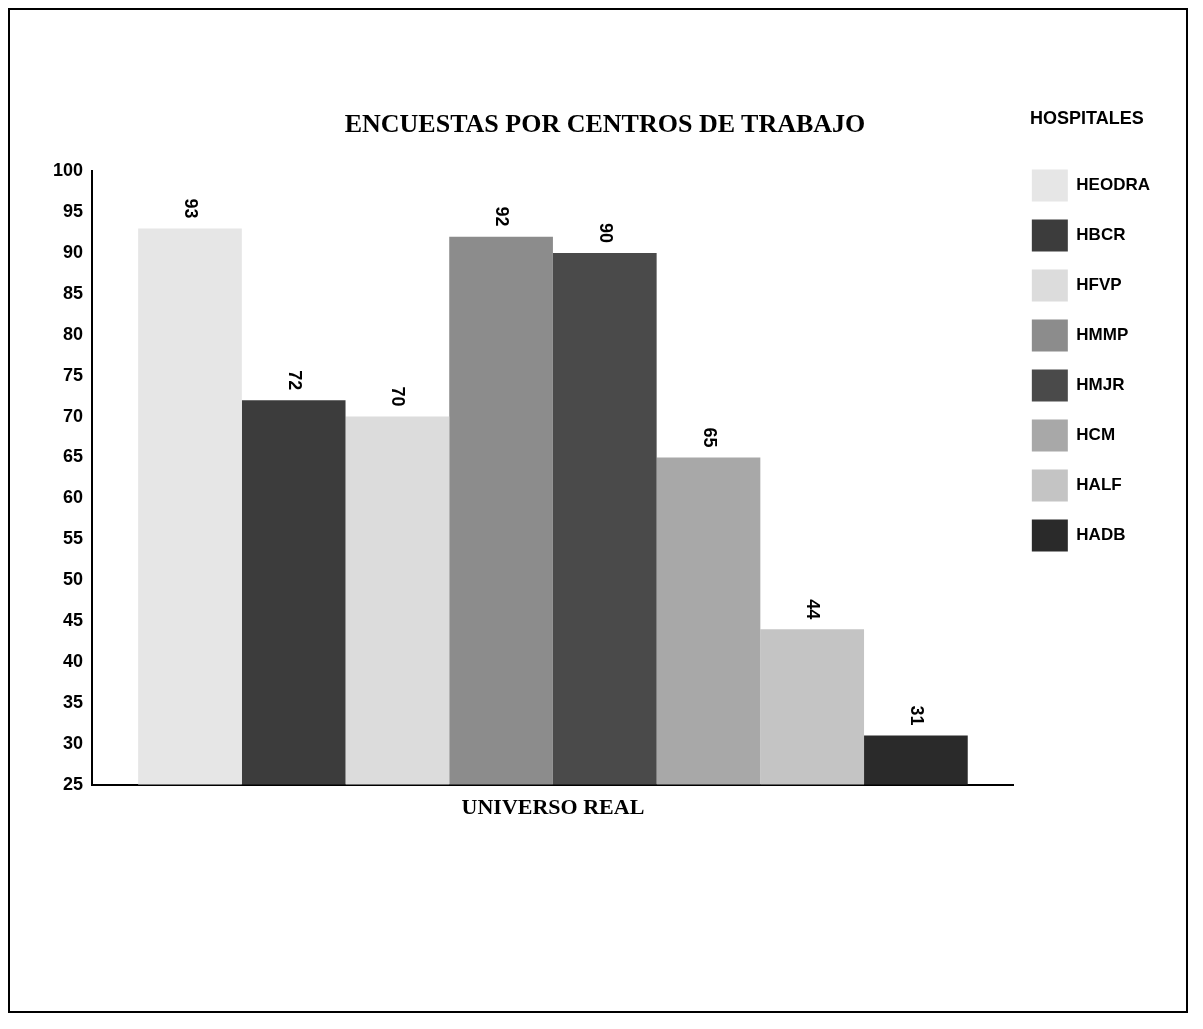  What do you see at coordinates (502, 216) in the screenshot?
I see `data-label: 92` at bounding box center [502, 216].